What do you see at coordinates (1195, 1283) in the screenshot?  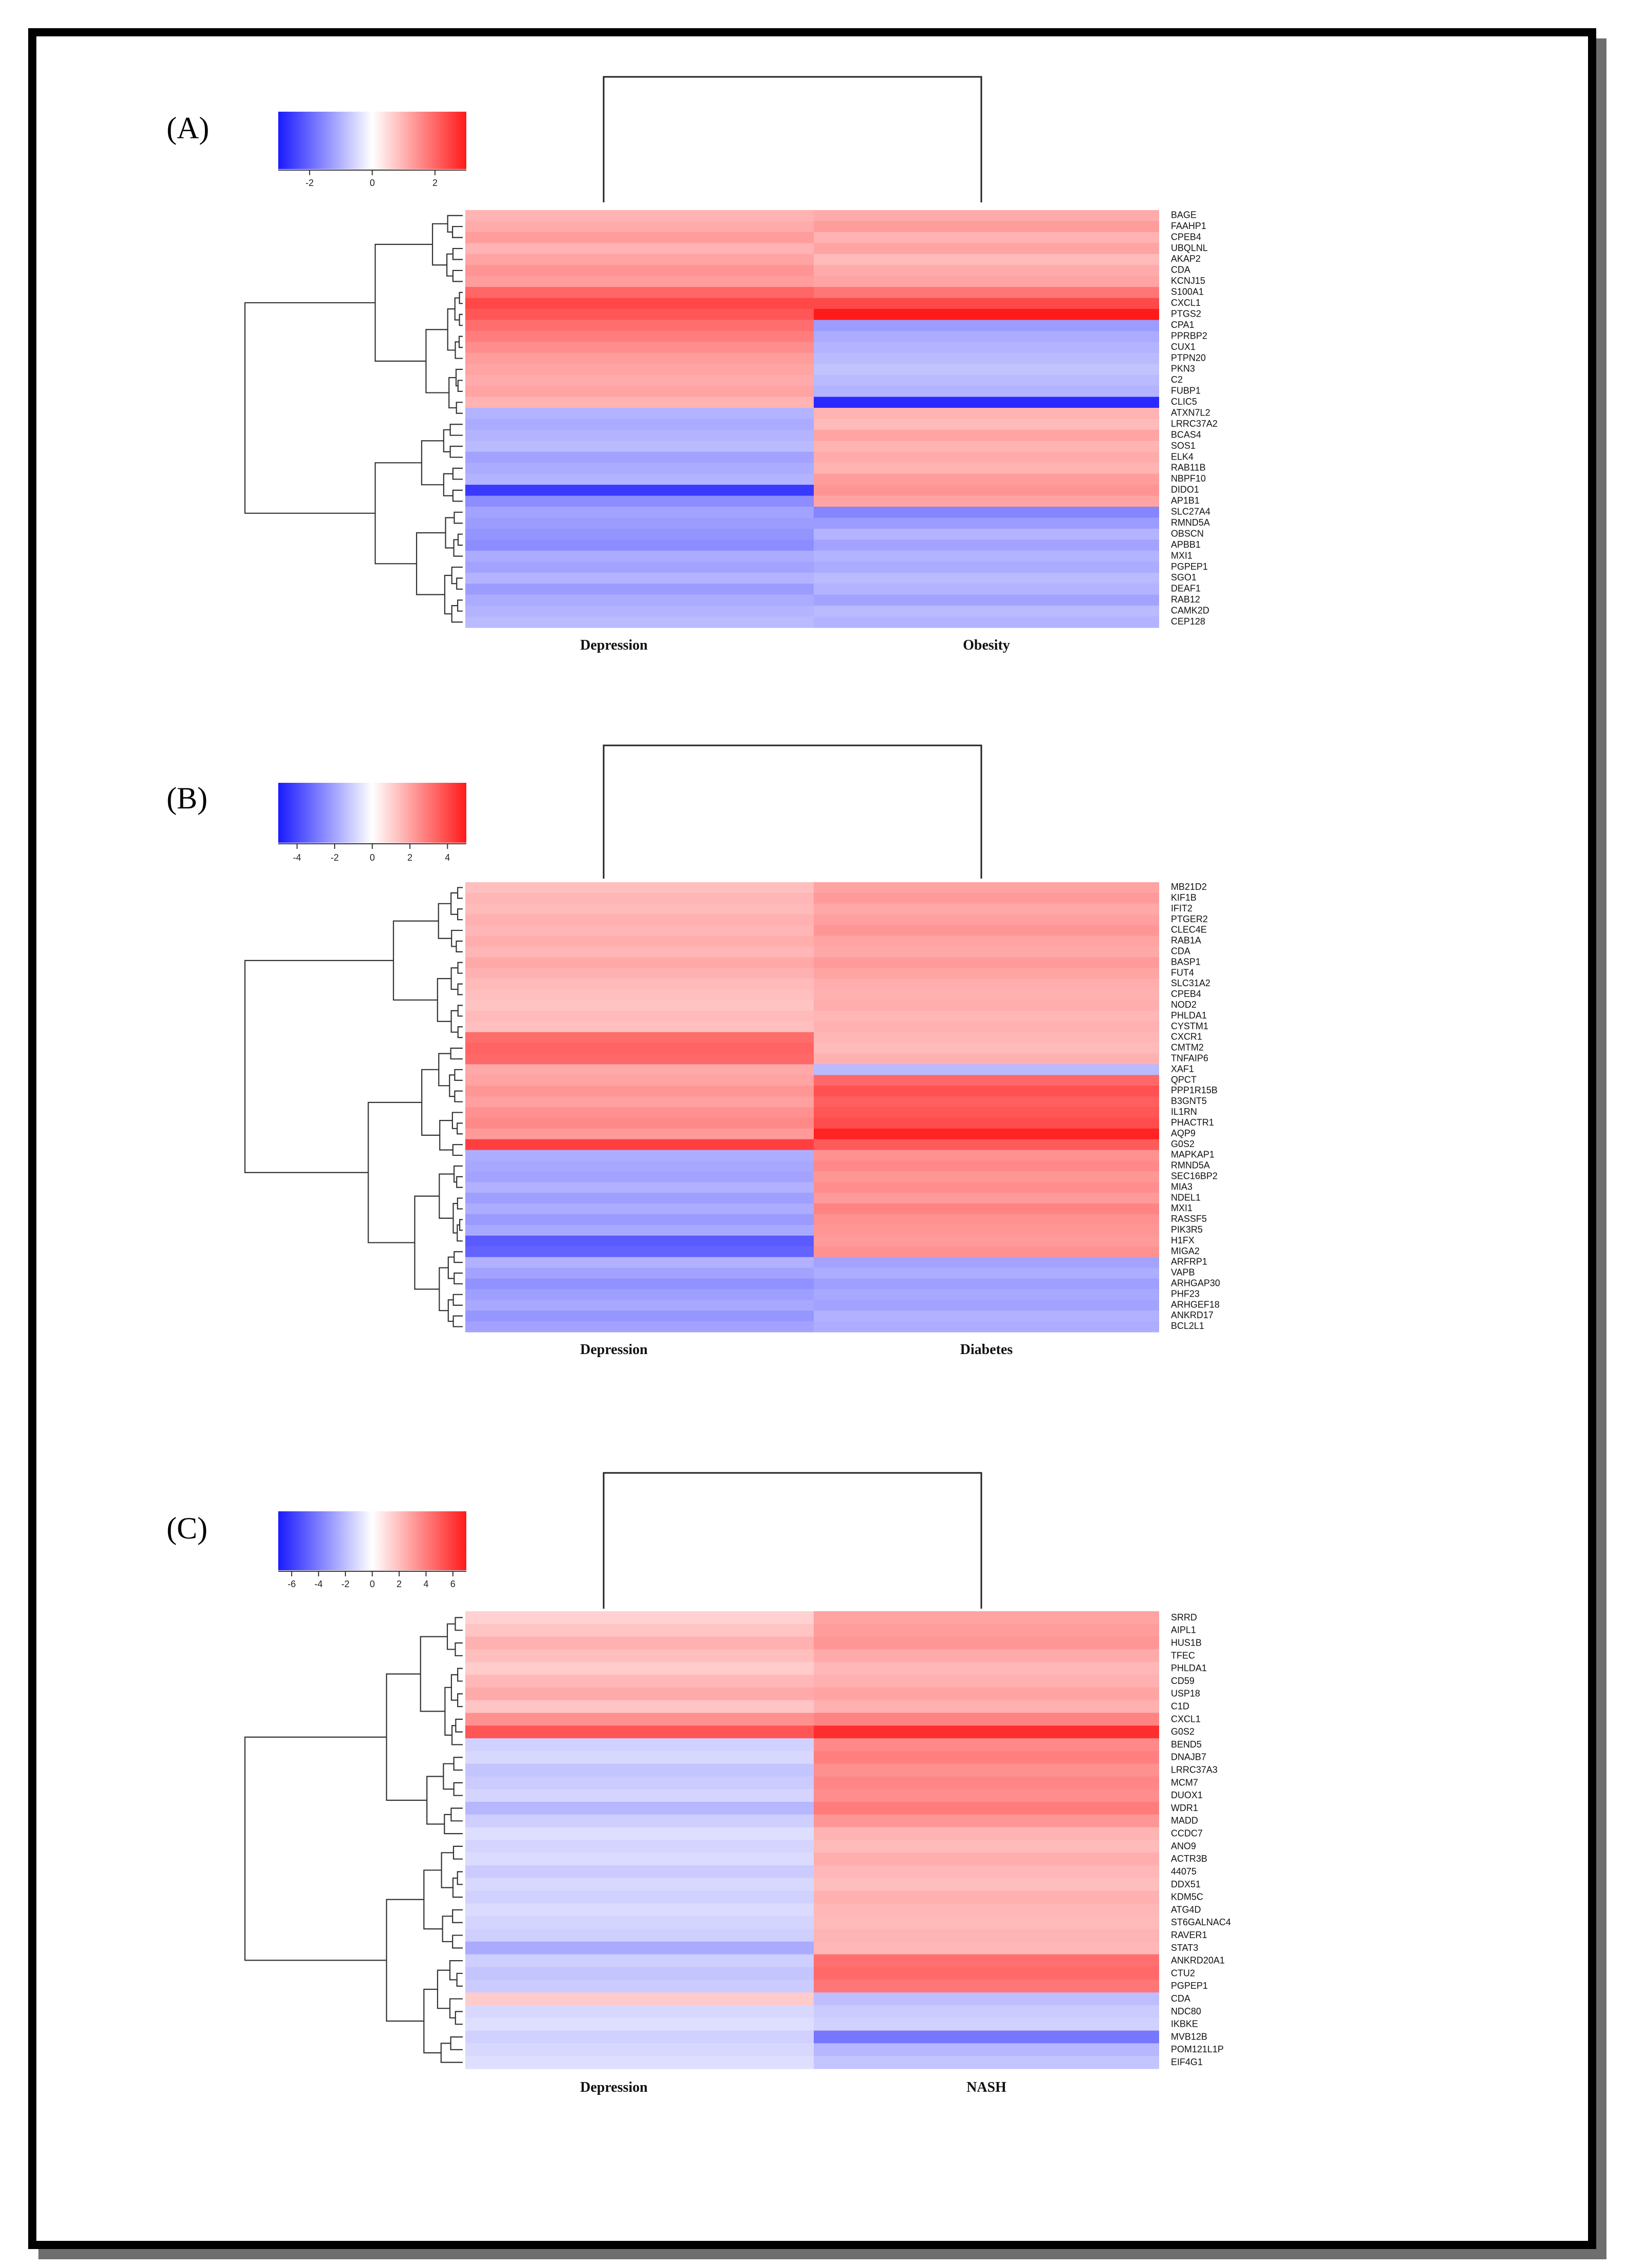 I see `row-label: ARHGAP30` at bounding box center [1195, 1283].